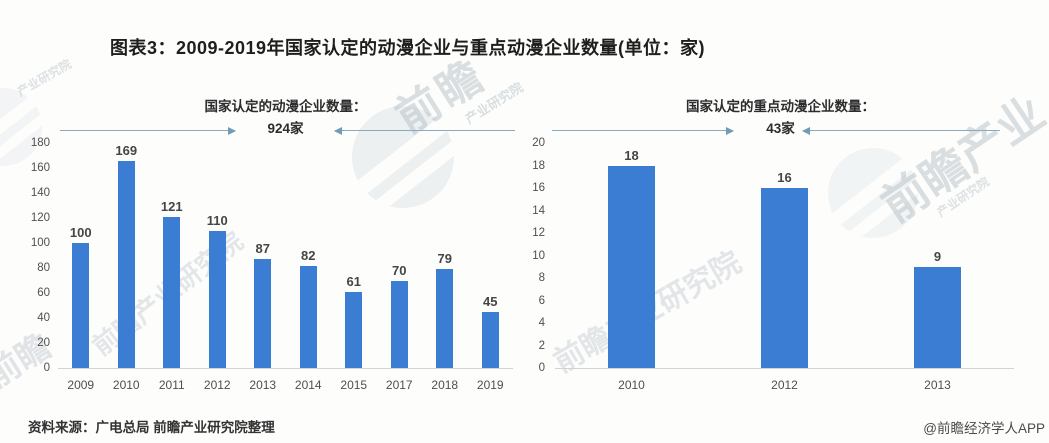  I want to click on bar-group-2014: 82 2014, so click(309, 268).